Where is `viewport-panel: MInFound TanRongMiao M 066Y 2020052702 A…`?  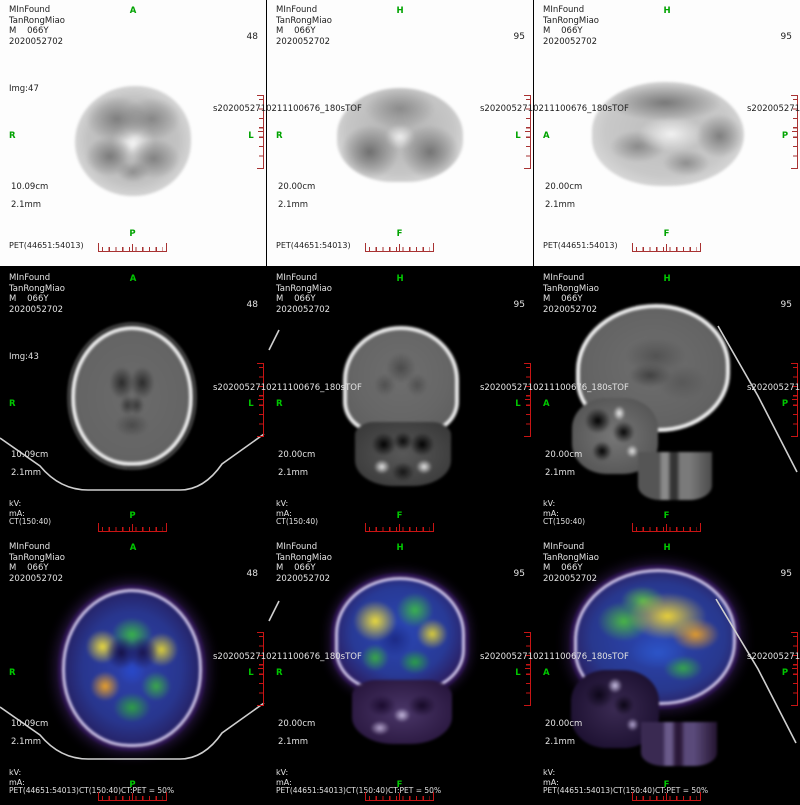
viewport-panel: MInFound TanRongMiao M 066Y 2020052702 A… is located at coordinates (181, 133).